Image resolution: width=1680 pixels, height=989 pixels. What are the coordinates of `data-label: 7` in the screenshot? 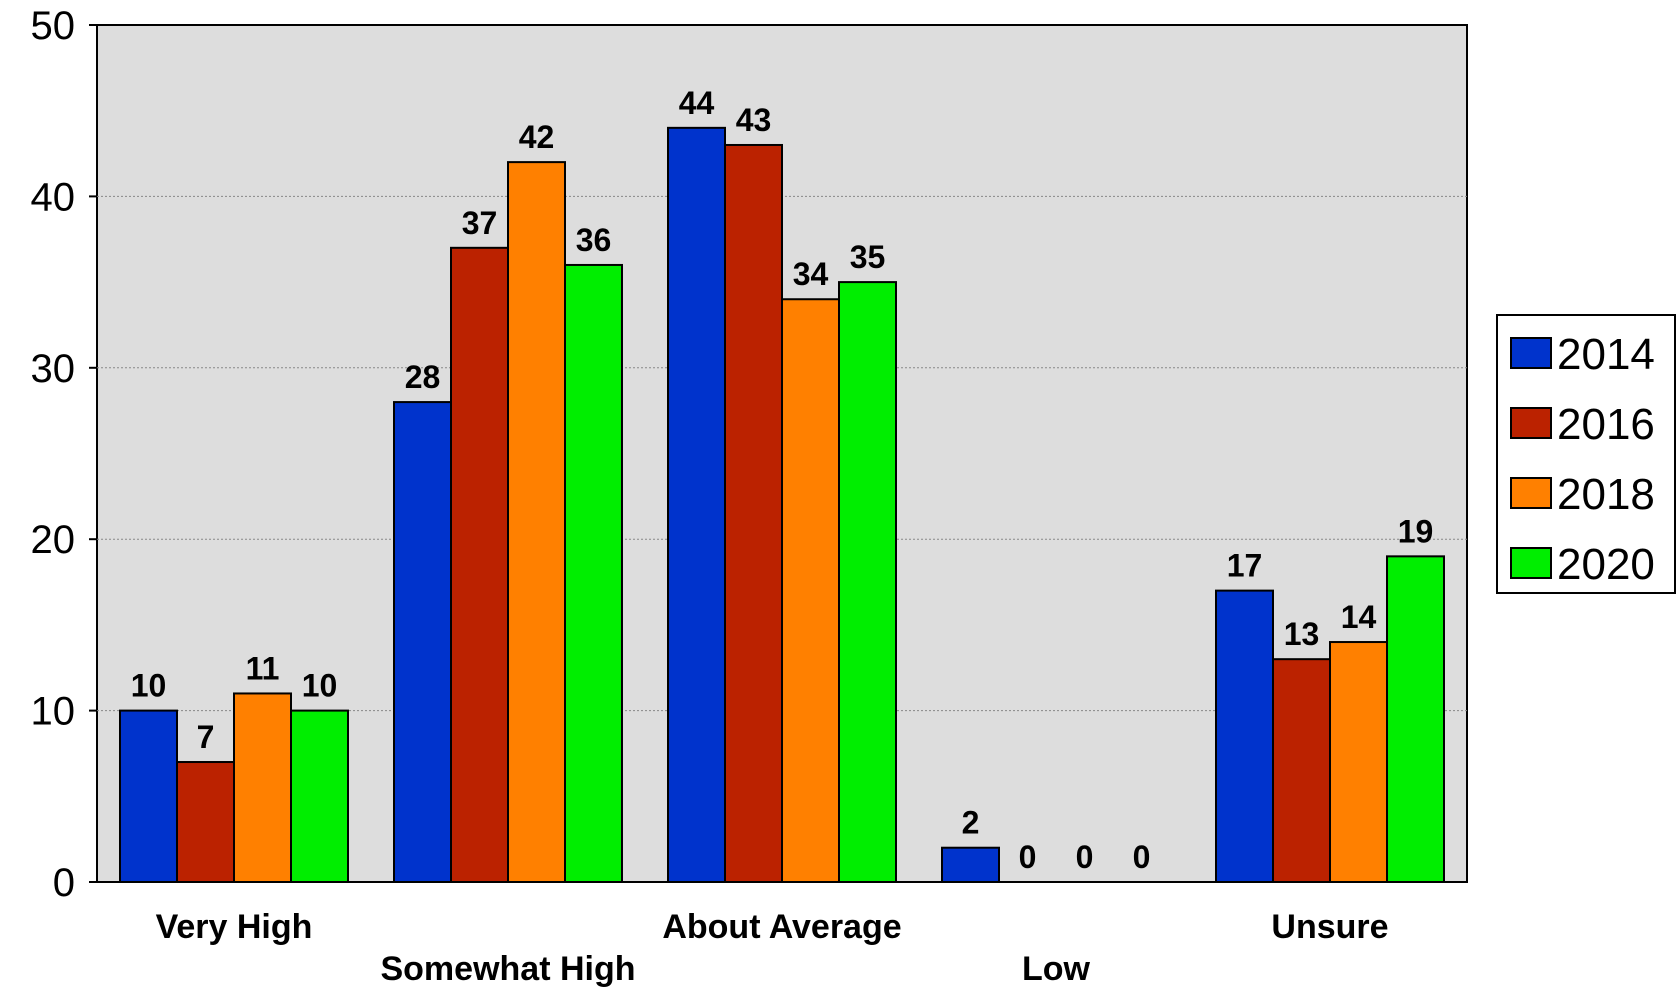 It's located at (206, 737).